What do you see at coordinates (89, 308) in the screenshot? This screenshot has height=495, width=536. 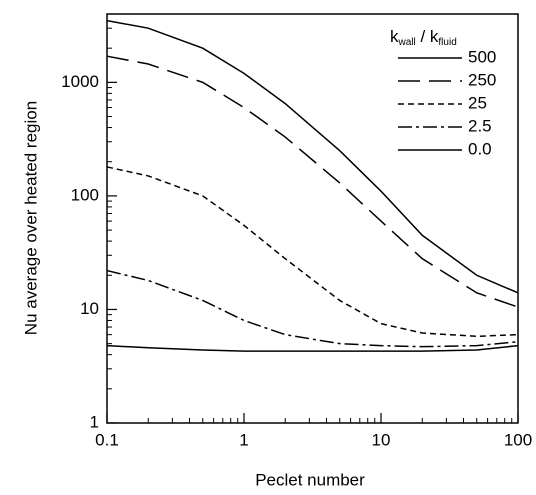 I see `y-tick-label: 10` at bounding box center [89, 308].